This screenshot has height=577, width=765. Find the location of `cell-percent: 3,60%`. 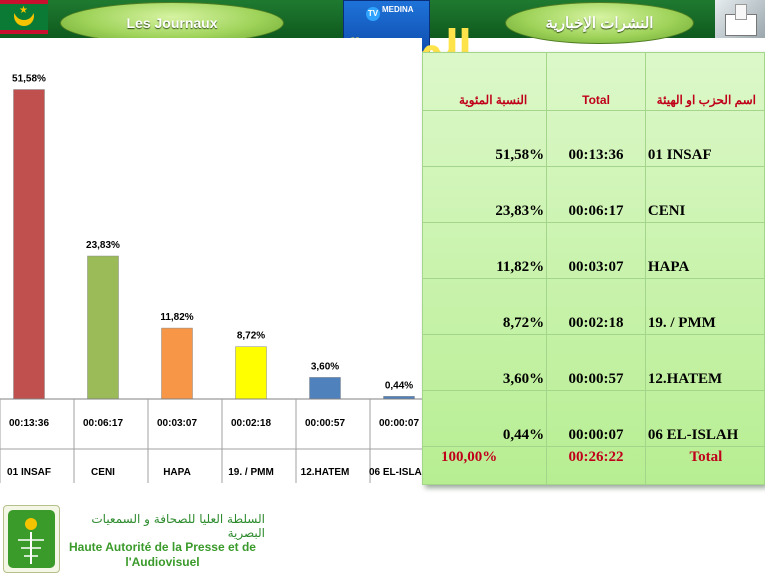

cell-percent: 3,60% is located at coordinates (484, 362).